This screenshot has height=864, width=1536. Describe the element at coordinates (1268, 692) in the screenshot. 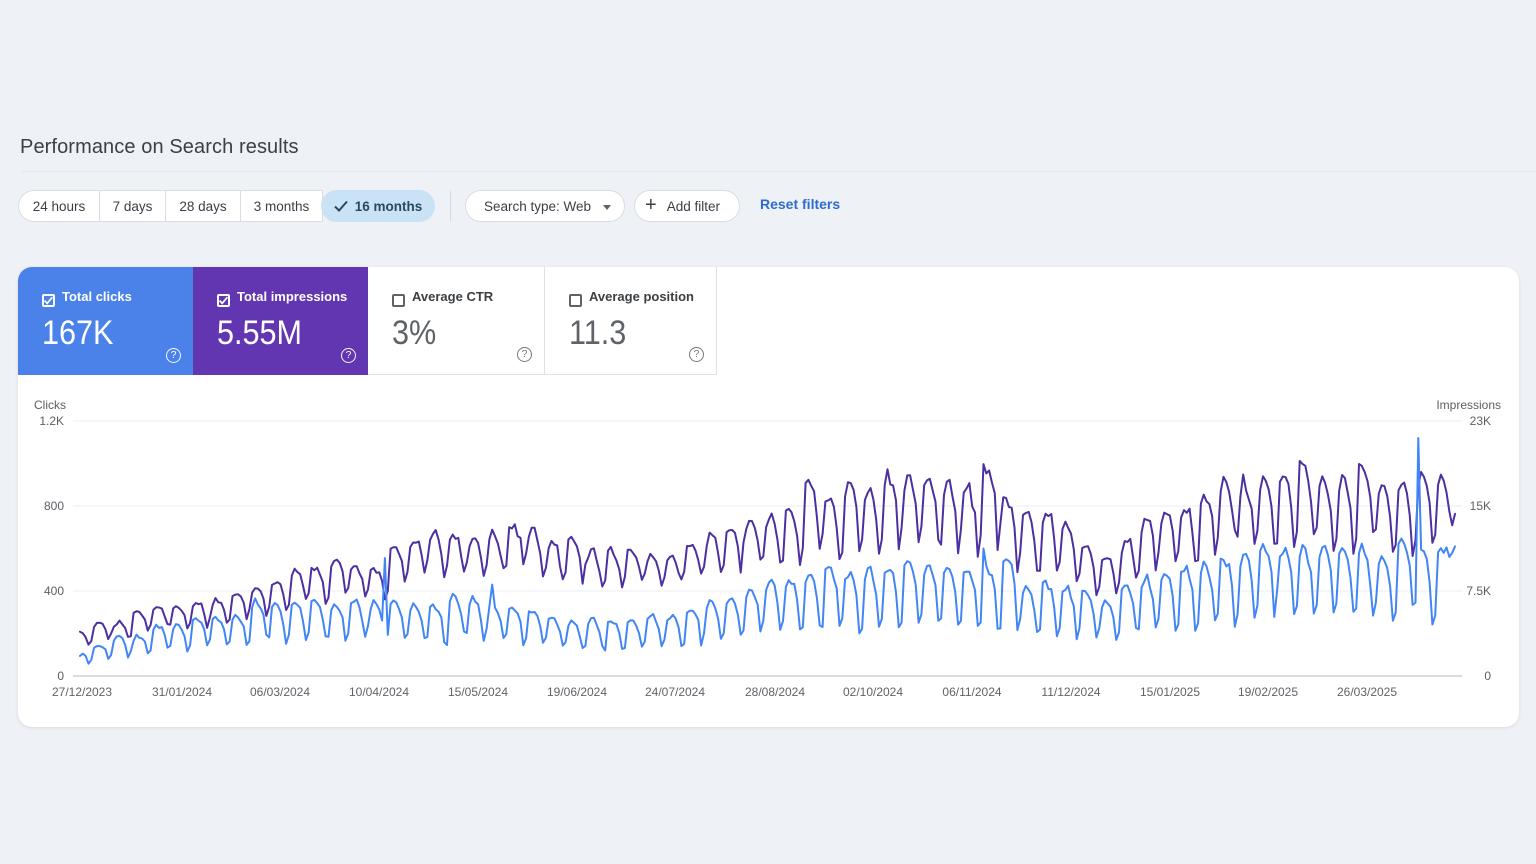

I see `svg-text: 19/02/2025` at that location.